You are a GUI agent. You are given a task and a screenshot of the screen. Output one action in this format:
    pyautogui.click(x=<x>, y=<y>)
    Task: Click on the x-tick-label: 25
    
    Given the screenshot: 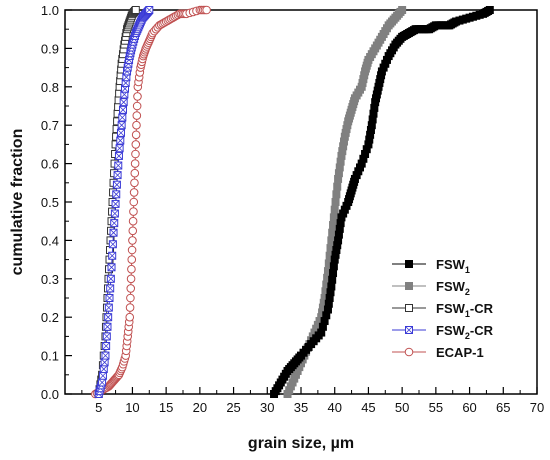 What is the action you would take?
    pyautogui.click(x=233, y=407)
    